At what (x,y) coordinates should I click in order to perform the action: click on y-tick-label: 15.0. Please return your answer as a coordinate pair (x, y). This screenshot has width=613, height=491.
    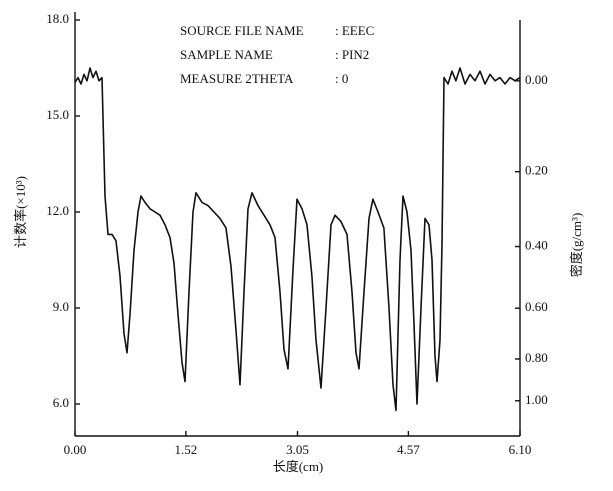
    Looking at the image, I should click on (57, 114).